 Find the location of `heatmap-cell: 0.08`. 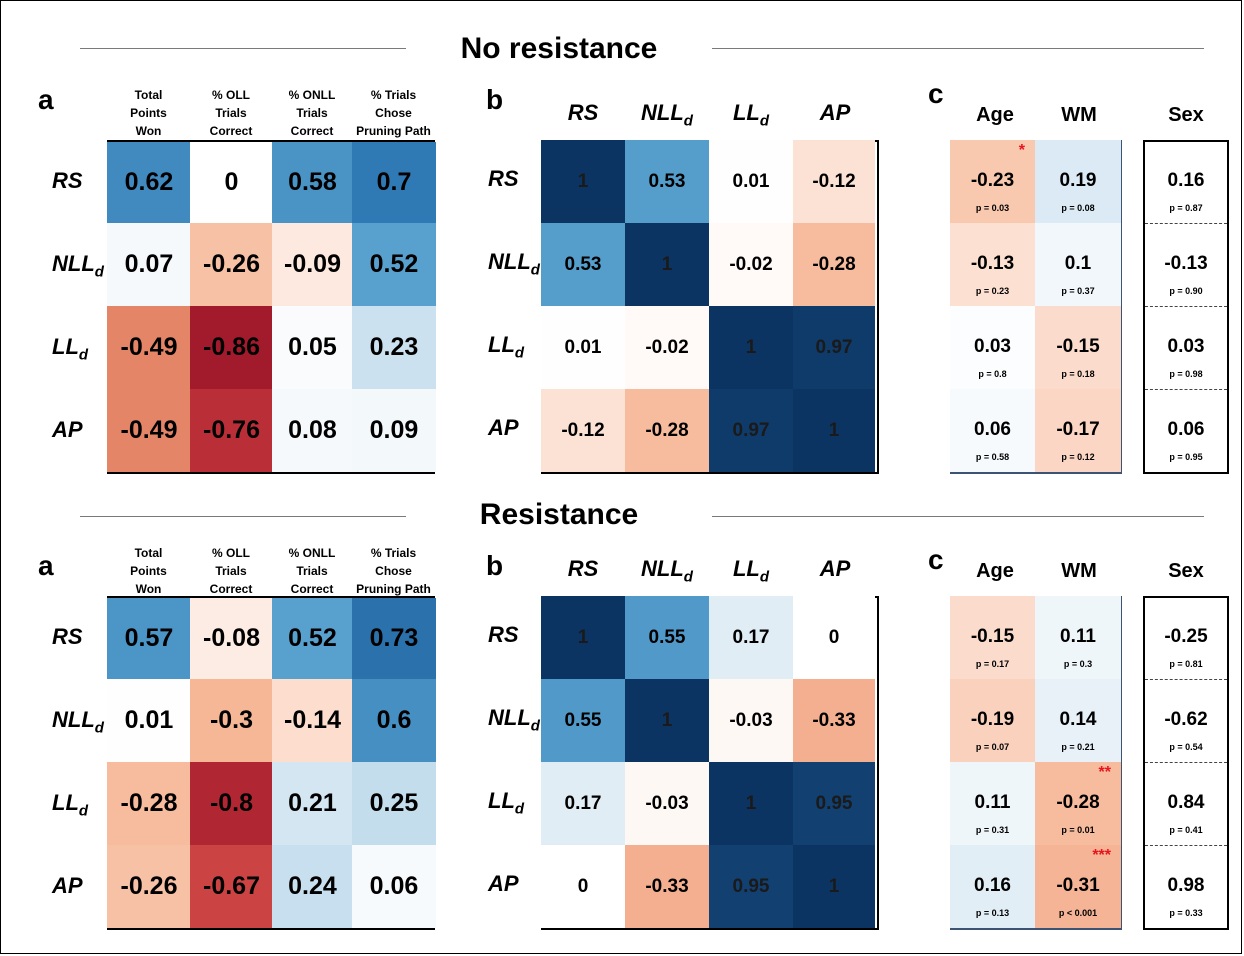

heatmap-cell: 0.08 is located at coordinates (312, 430).